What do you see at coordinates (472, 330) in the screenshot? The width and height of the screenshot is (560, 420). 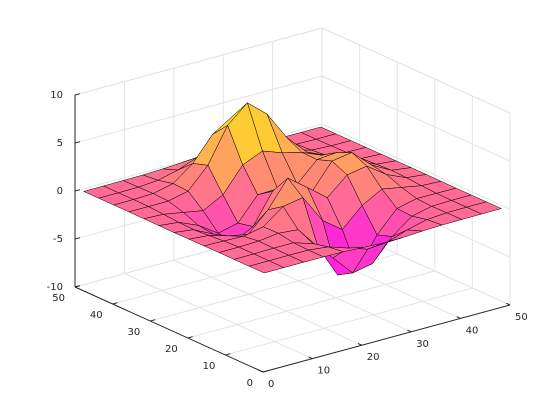 I see `x-tick-label: 40` at bounding box center [472, 330].